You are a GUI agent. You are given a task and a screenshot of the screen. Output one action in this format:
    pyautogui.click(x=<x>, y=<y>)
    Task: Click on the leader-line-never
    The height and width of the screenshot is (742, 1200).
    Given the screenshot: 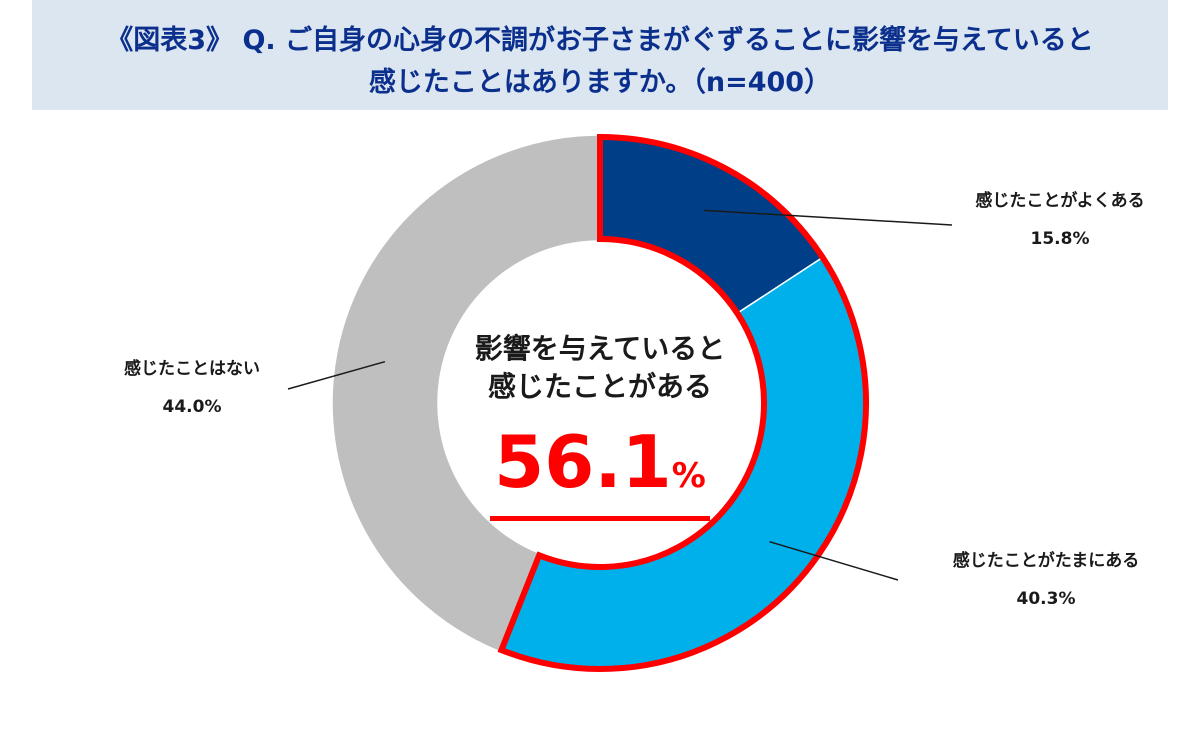 What is the action you would take?
    pyautogui.click(x=336, y=375)
    